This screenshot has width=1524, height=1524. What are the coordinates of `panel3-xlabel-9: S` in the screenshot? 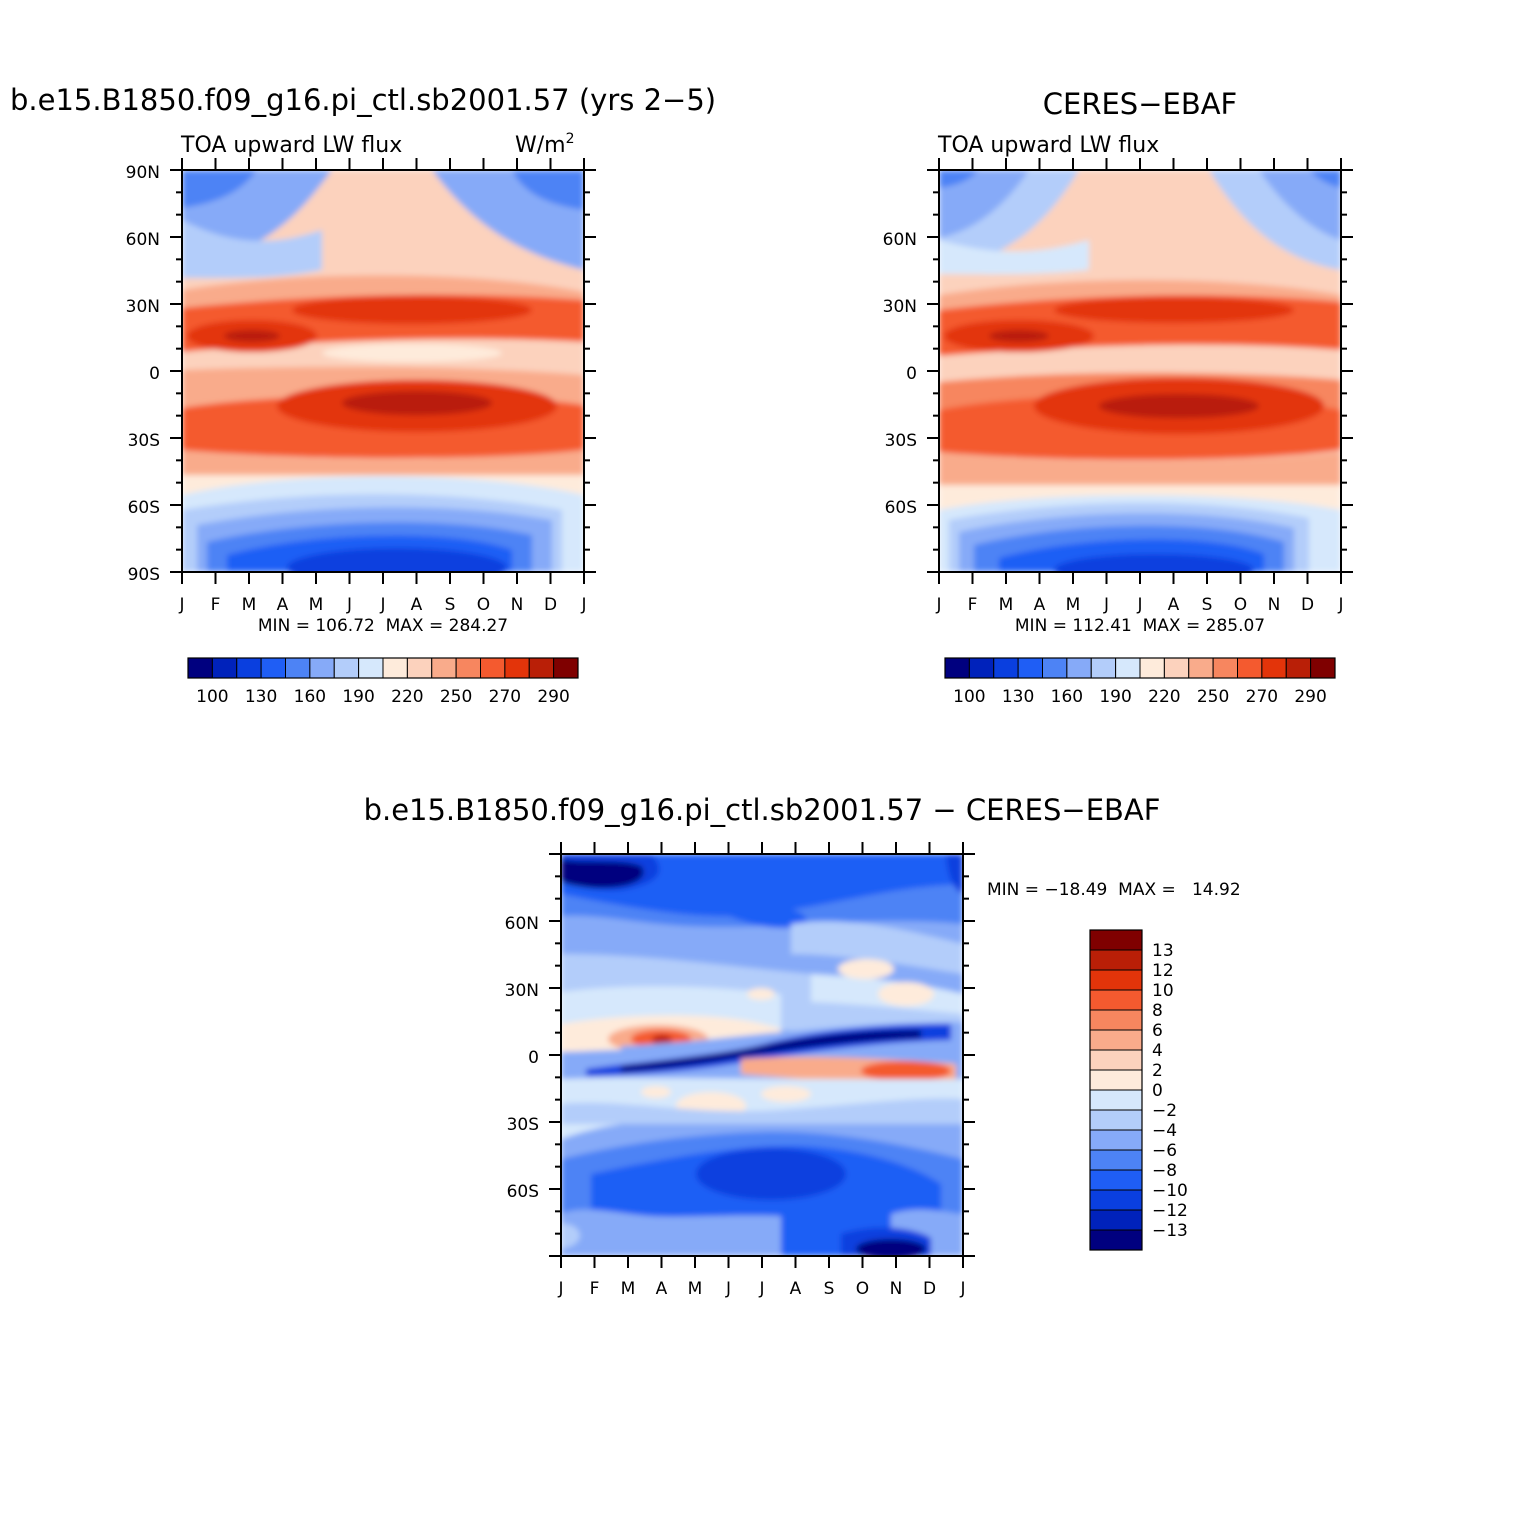 It's located at (829, 1289).